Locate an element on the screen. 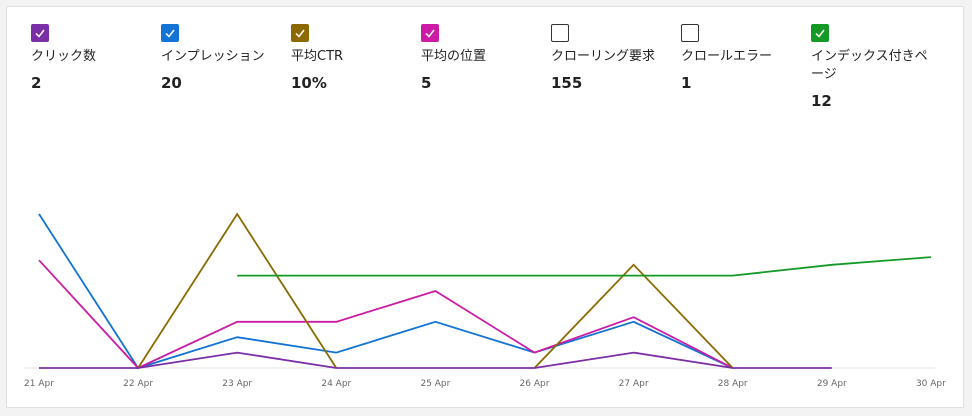  metric-label: インデックス付きページ is located at coordinates (869, 65).